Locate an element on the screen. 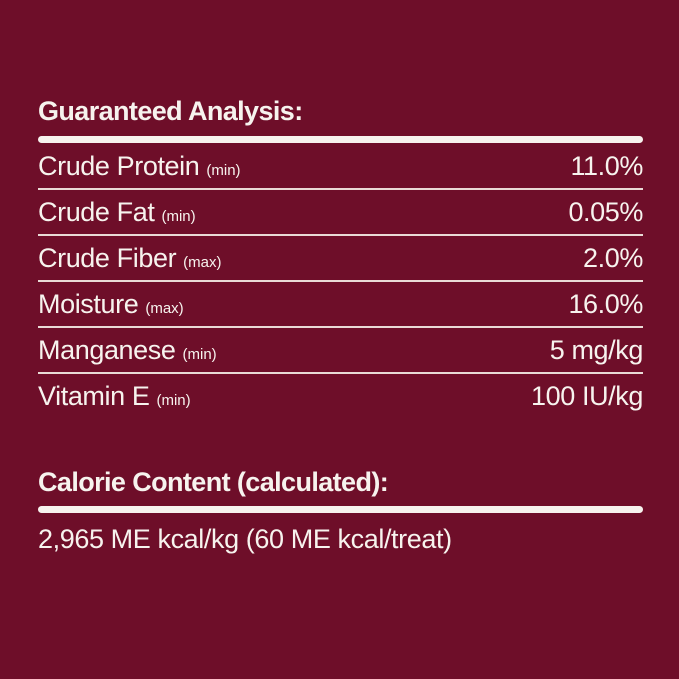 The height and width of the screenshot is (679, 679). row-value: 5 mg/kg is located at coordinates (596, 349).